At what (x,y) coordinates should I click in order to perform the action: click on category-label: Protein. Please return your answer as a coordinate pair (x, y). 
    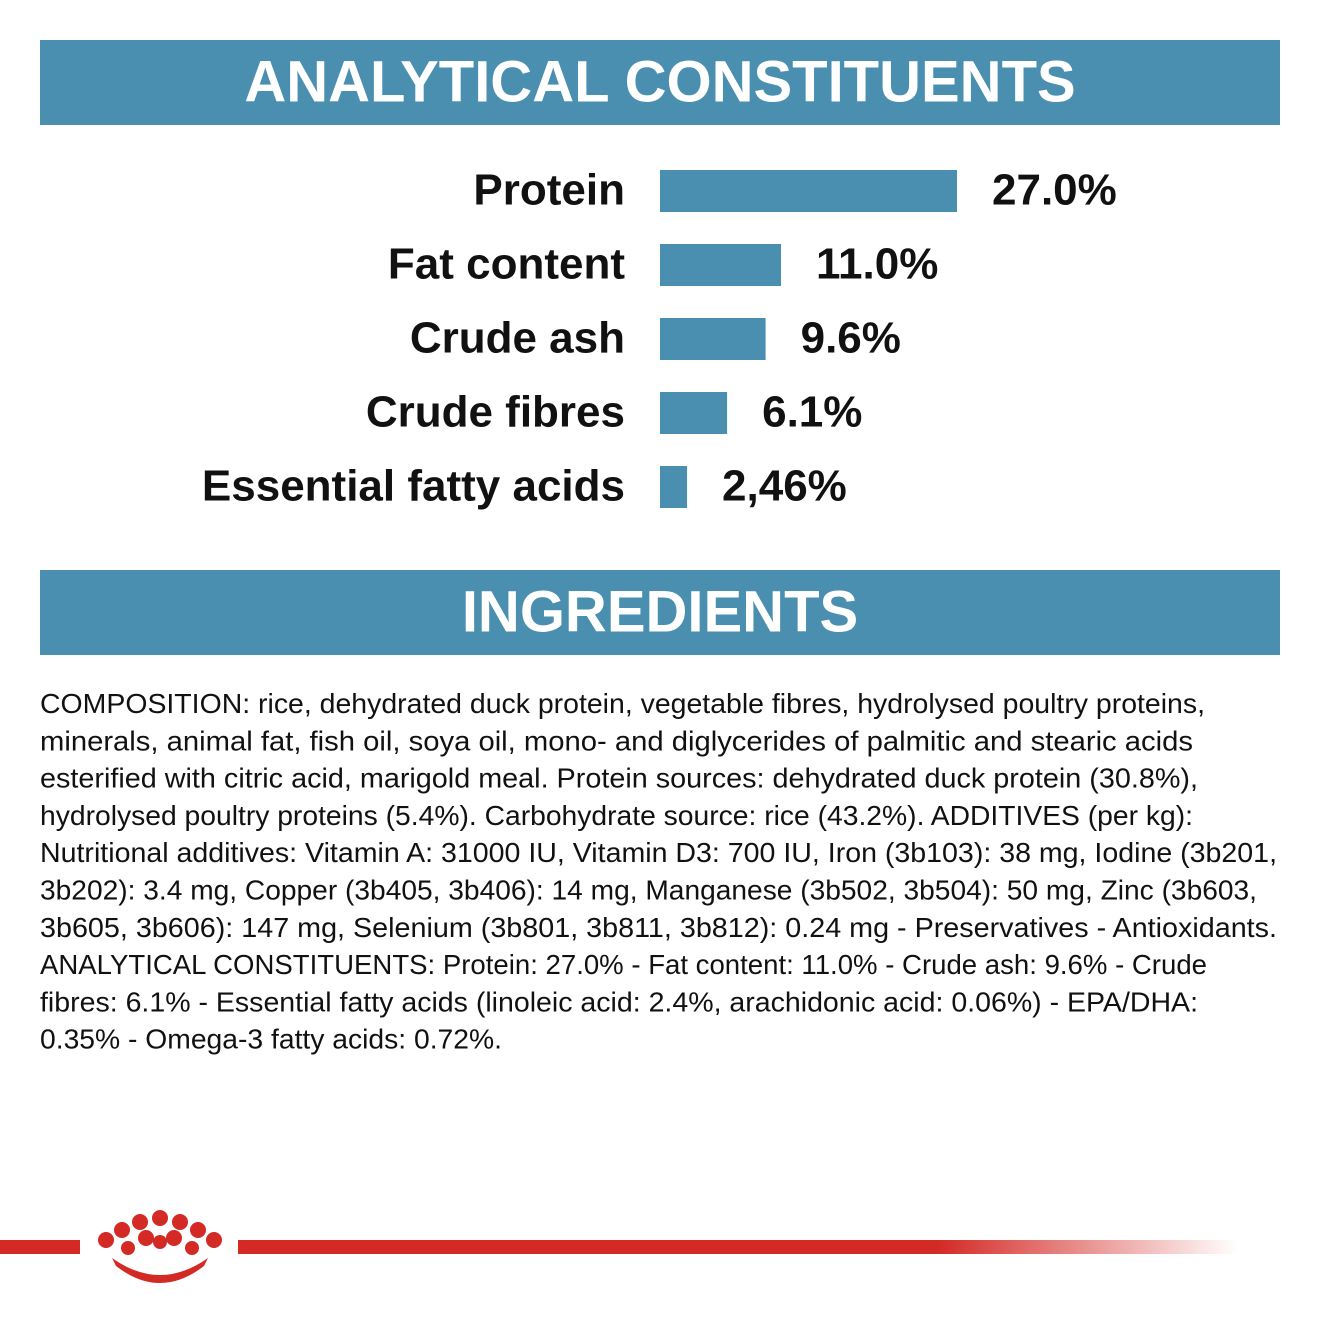
    Looking at the image, I should click on (549, 190).